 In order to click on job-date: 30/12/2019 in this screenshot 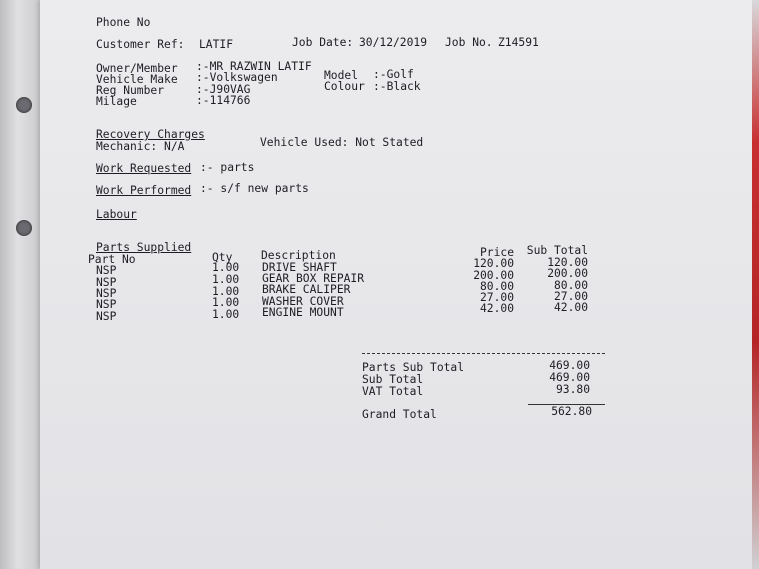, I will do `click(393, 42)`.